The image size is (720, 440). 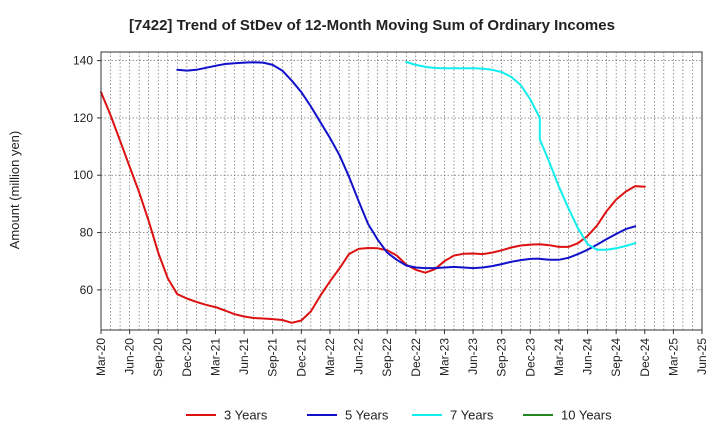 I want to click on x-tick-label: Mar-20, so click(x=101, y=357).